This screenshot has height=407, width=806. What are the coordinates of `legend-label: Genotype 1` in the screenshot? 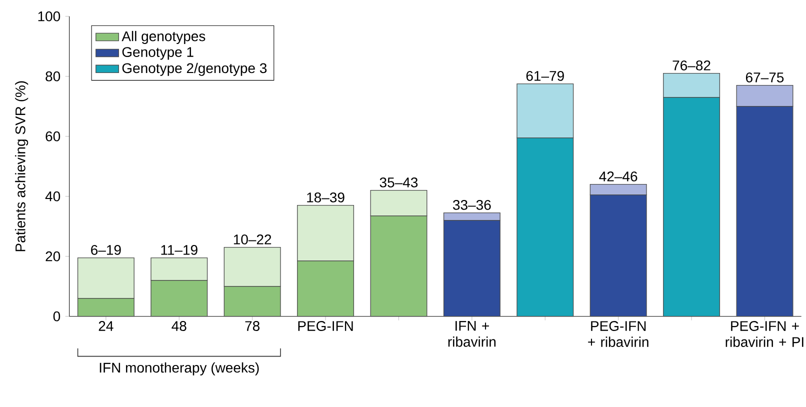 It's located at (158, 53).